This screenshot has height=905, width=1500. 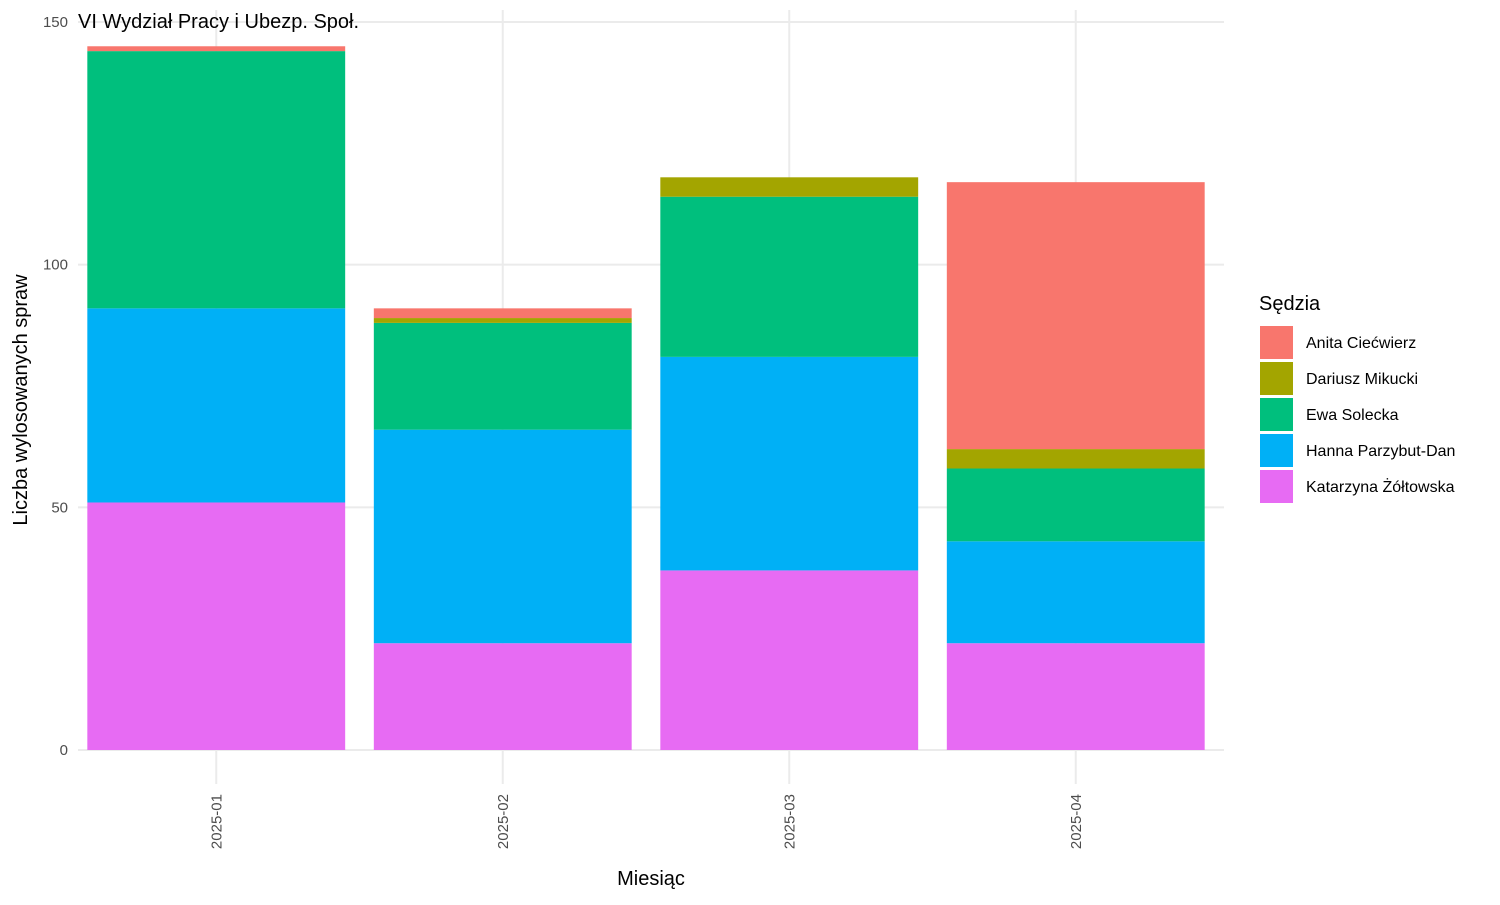 What do you see at coordinates (1290, 304) in the screenshot?
I see `legend-title: Sędzia` at bounding box center [1290, 304].